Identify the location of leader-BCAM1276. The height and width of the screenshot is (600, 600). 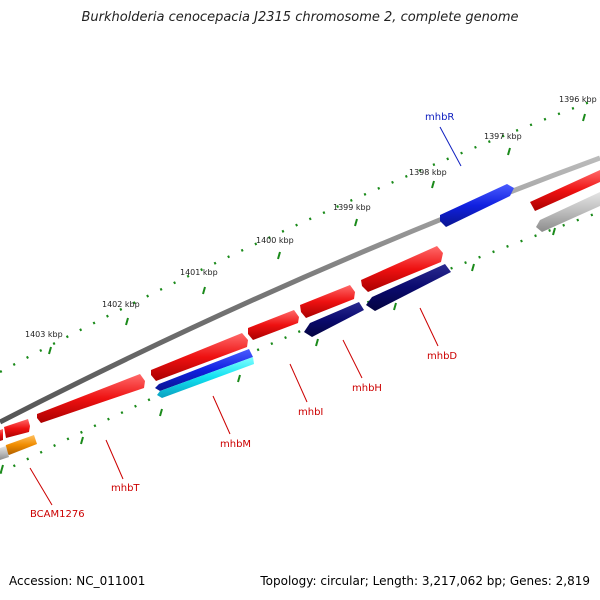
(41, 486).